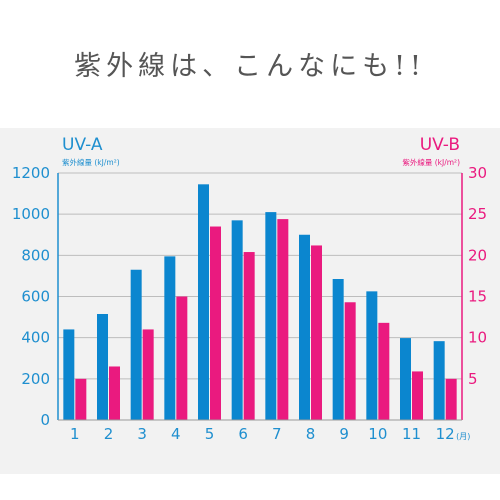 This screenshot has width=500, height=500. Describe the element at coordinates (477, 338) in the screenshot. I see `right-tick-label: 10` at that location.